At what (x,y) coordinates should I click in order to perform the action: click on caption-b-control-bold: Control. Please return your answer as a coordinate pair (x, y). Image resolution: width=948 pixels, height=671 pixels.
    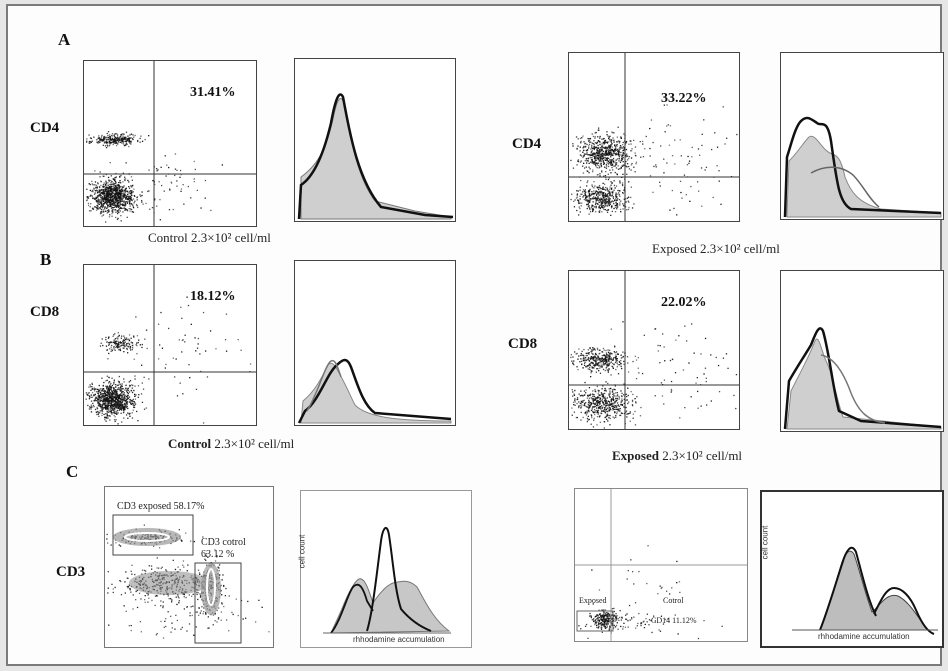
    Looking at the image, I should click on (190, 443).